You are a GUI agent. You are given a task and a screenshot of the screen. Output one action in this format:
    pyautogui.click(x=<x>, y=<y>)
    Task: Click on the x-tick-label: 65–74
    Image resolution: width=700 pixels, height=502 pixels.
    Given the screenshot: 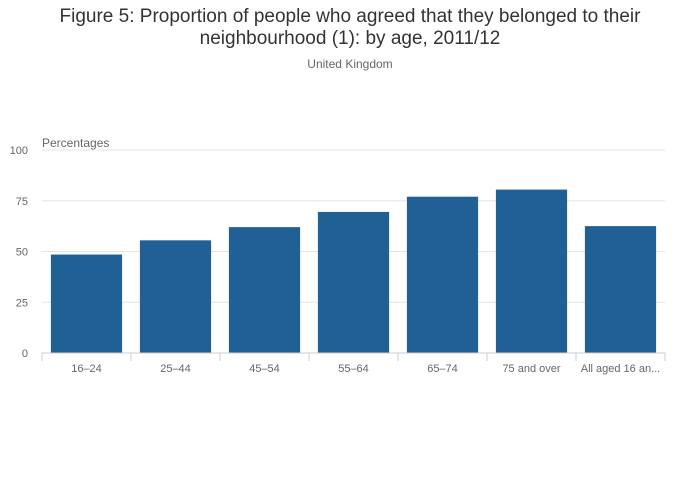 What is the action you would take?
    pyautogui.click(x=442, y=369)
    